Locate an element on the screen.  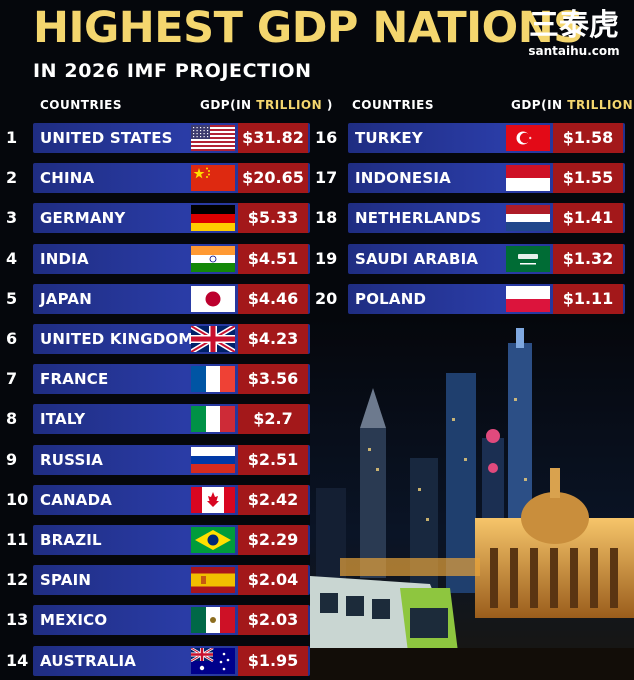
country-name: INDIA is located at coordinates (64, 258).